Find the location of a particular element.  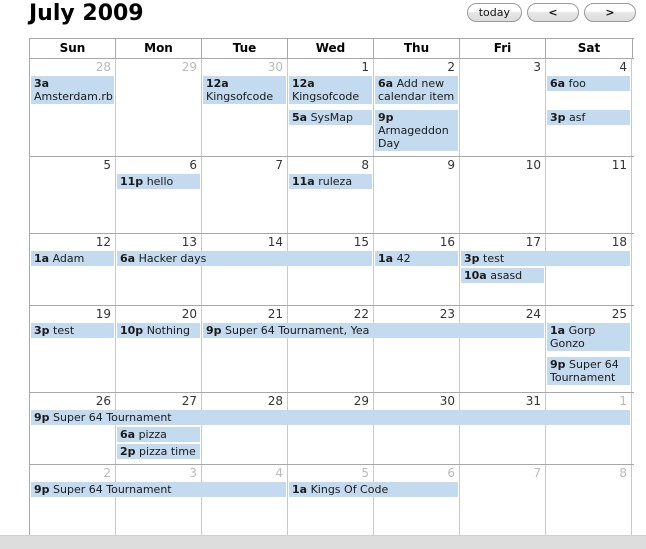

day-number: 14 is located at coordinates (275, 242).